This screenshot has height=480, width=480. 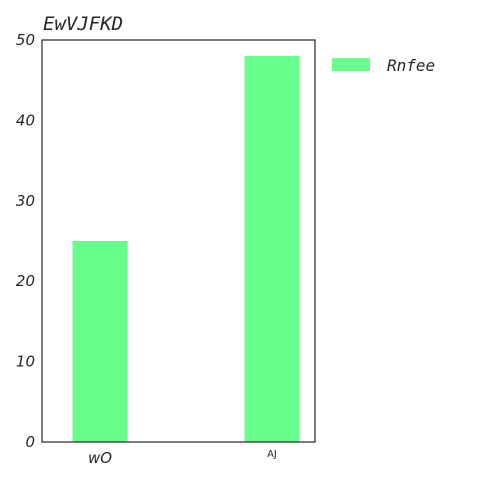 I want to click on bar-aj, so click(x=272, y=249).